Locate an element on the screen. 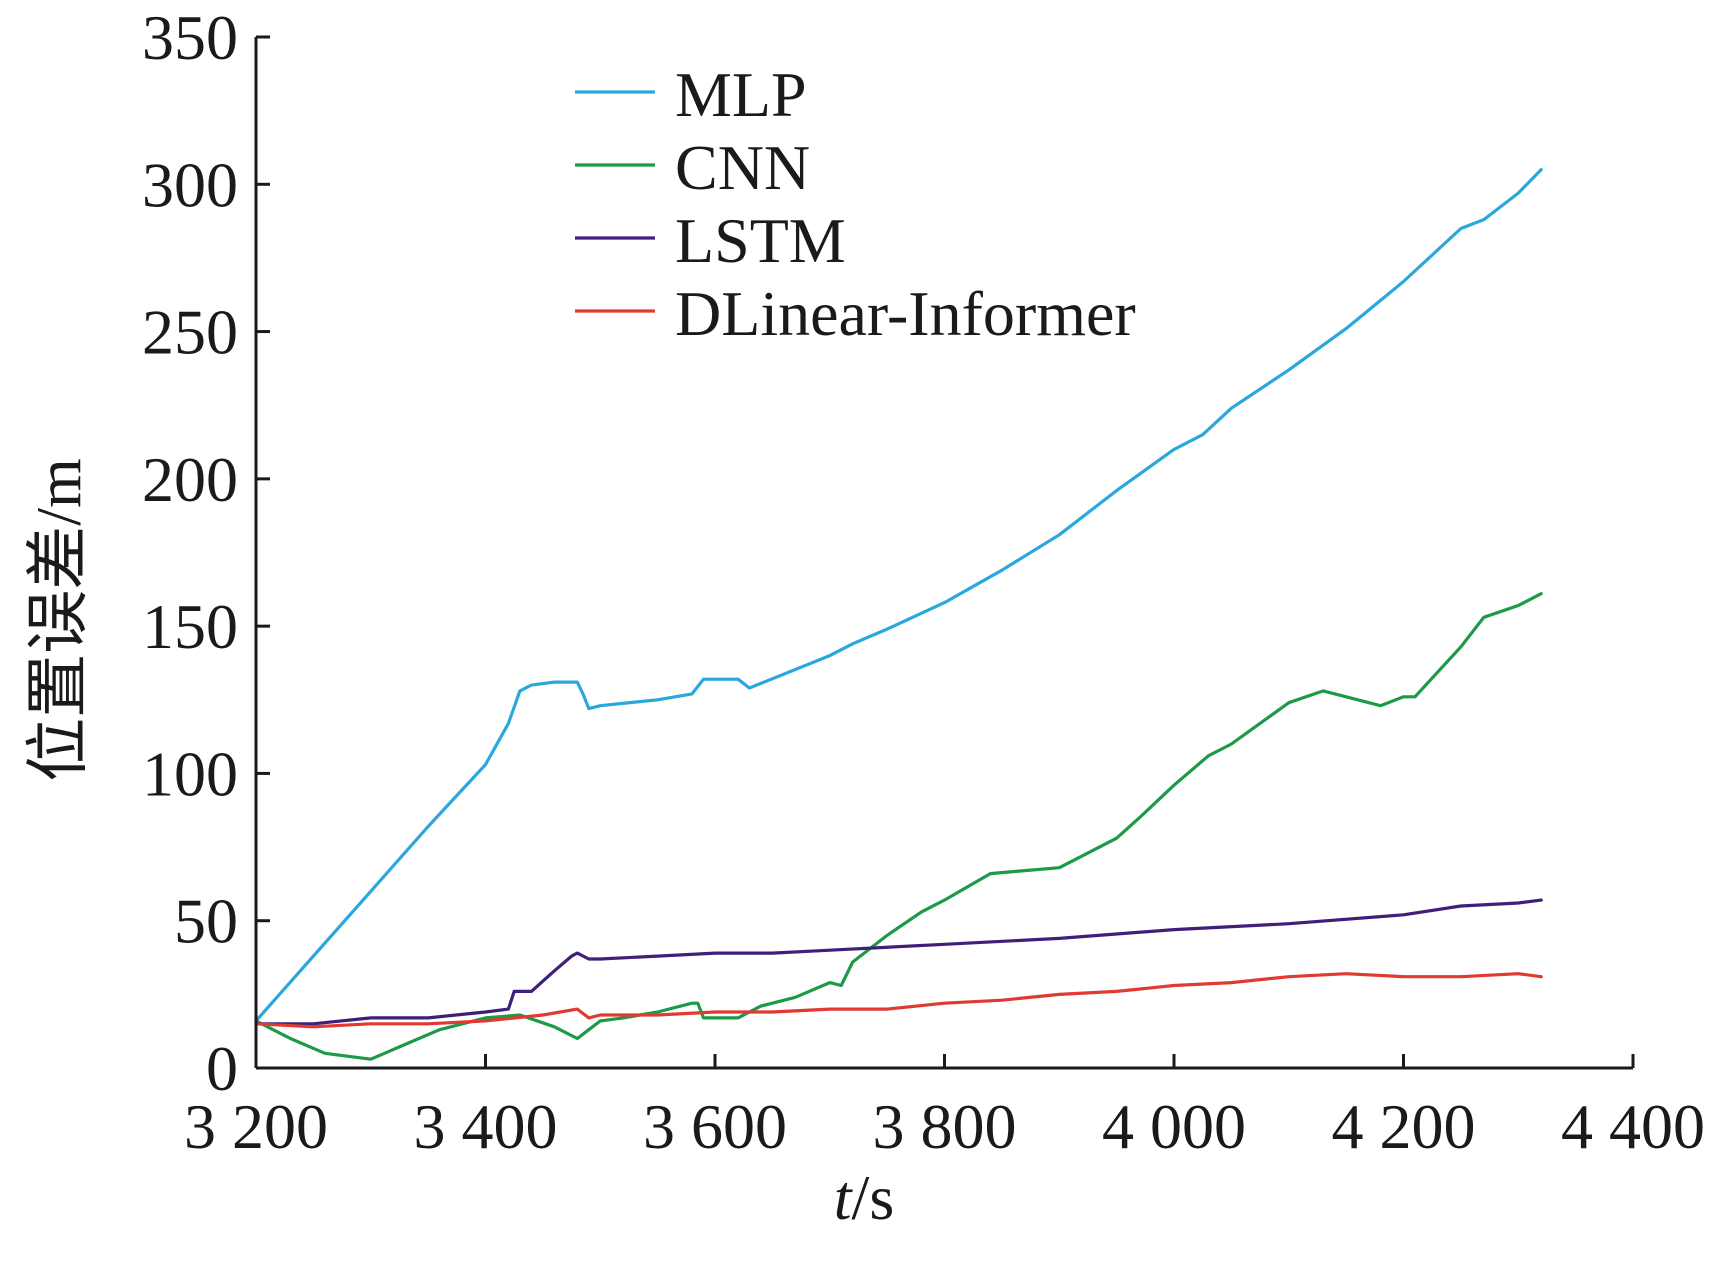 The width and height of the screenshot is (1726, 1266). y-ticks-group: 0 50 100 150 200 250 300 350 is located at coordinates (206, 553).